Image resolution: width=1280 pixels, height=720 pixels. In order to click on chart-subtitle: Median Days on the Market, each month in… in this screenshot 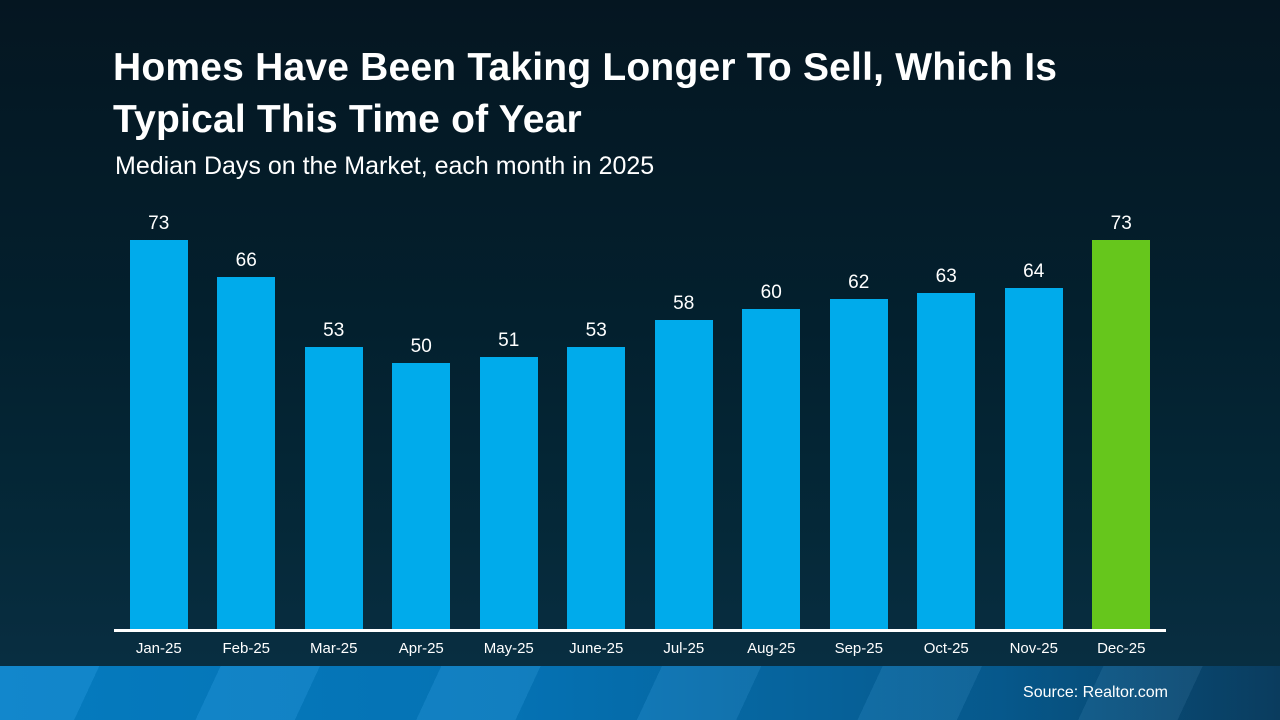, I will do `click(385, 166)`.